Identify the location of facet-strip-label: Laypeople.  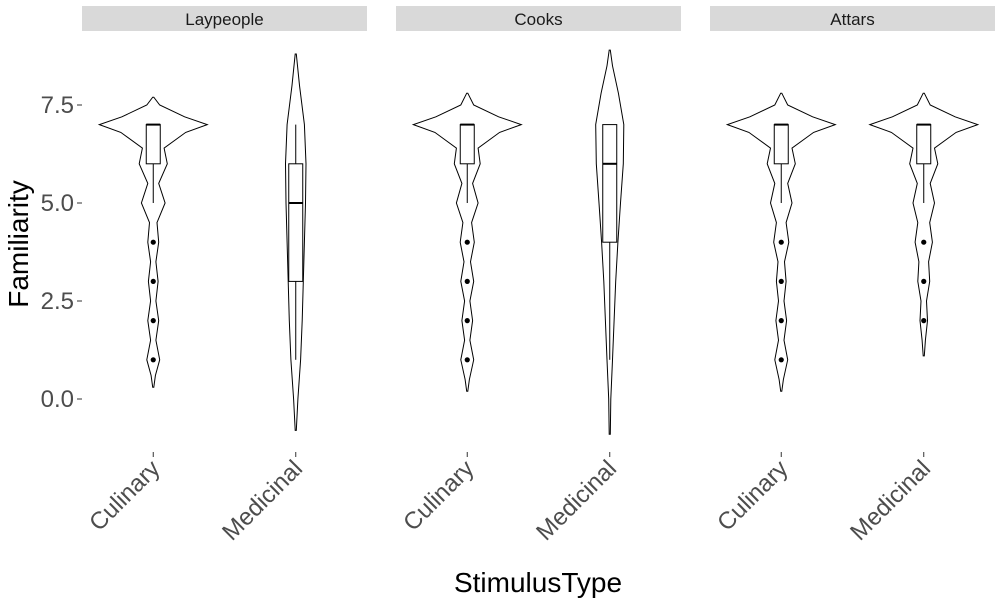
(224, 19).